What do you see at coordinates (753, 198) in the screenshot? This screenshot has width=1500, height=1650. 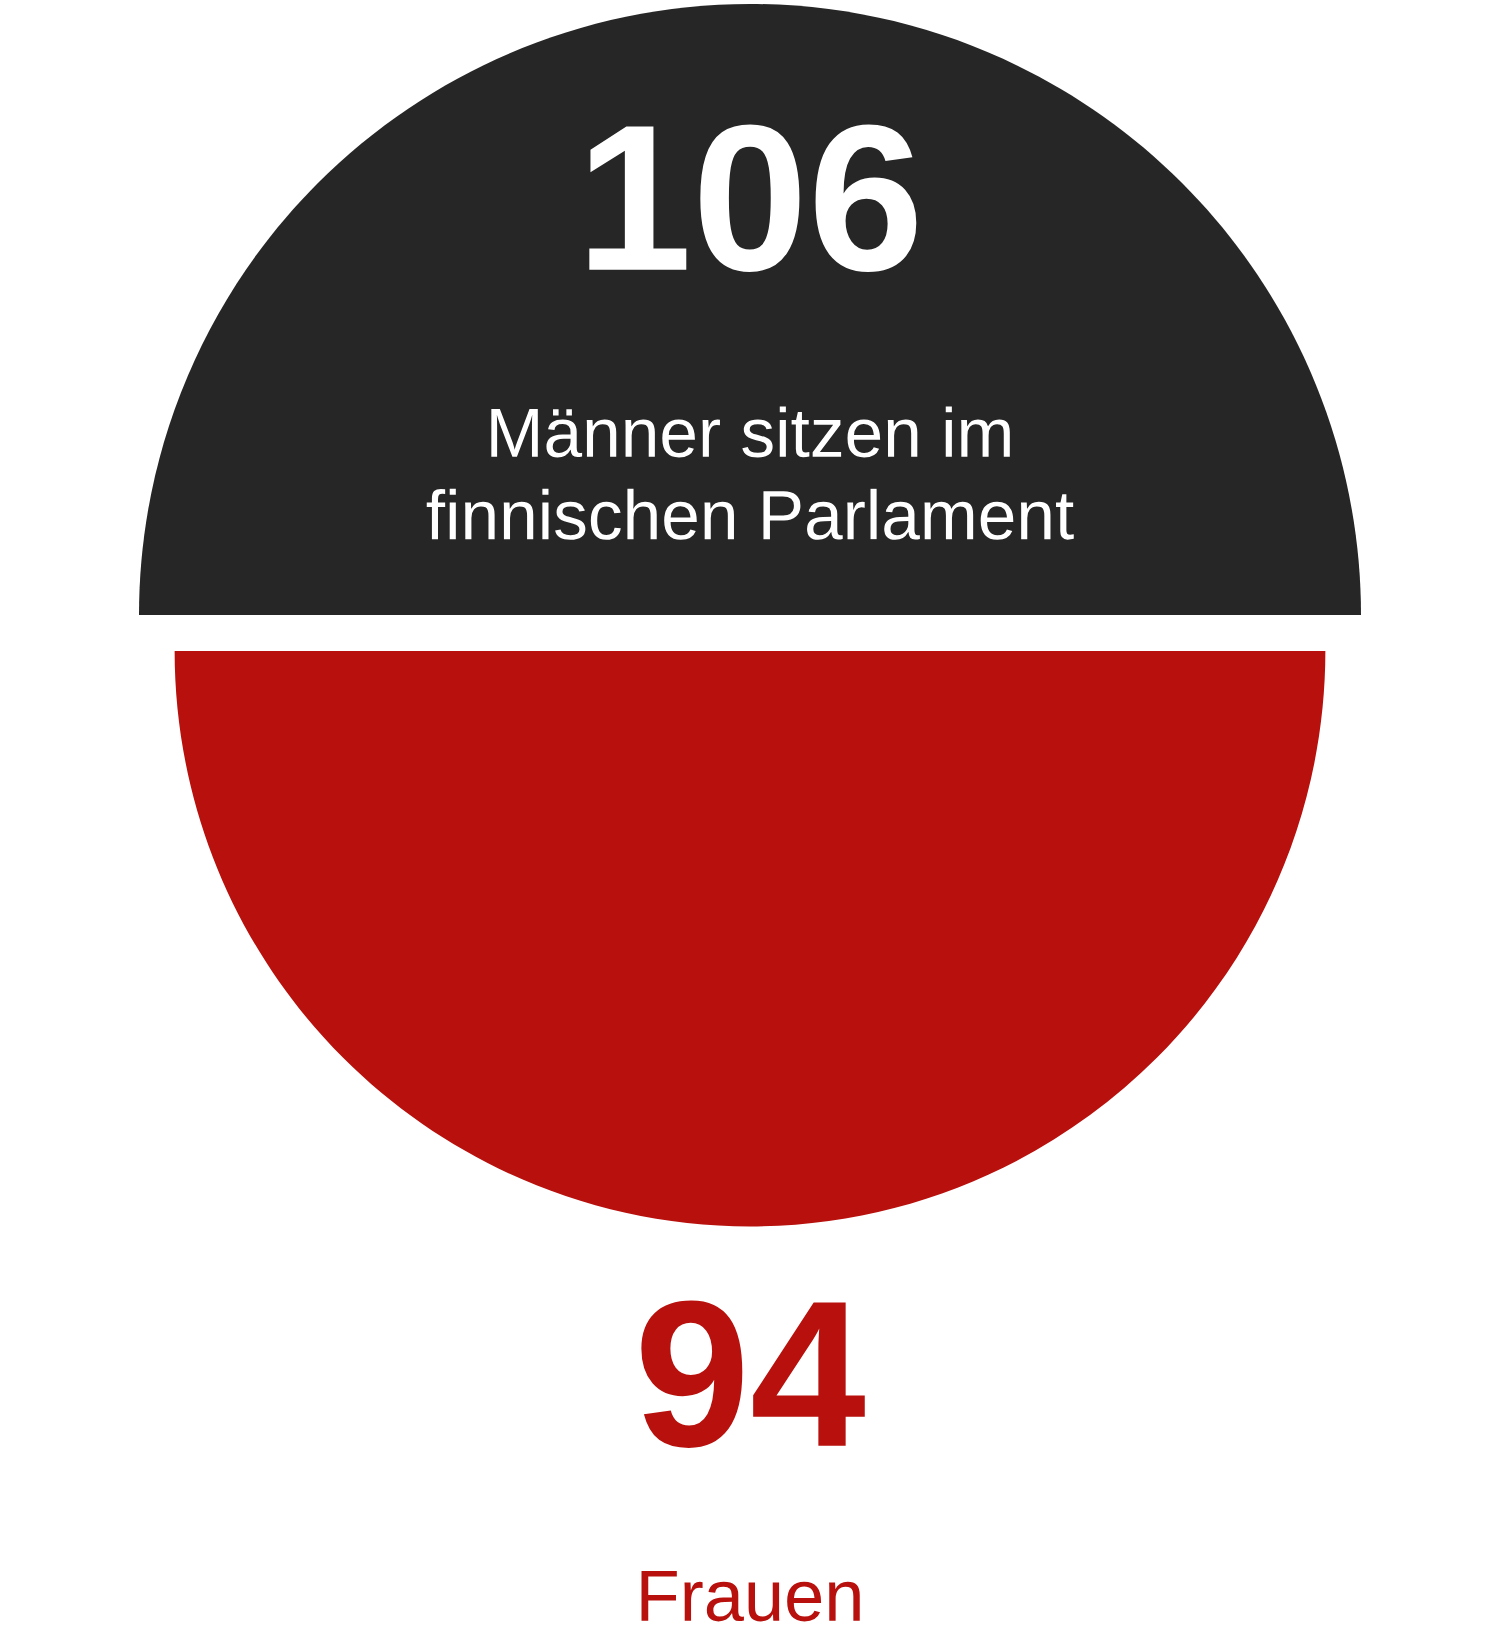 I see `data-label: 106` at bounding box center [753, 198].